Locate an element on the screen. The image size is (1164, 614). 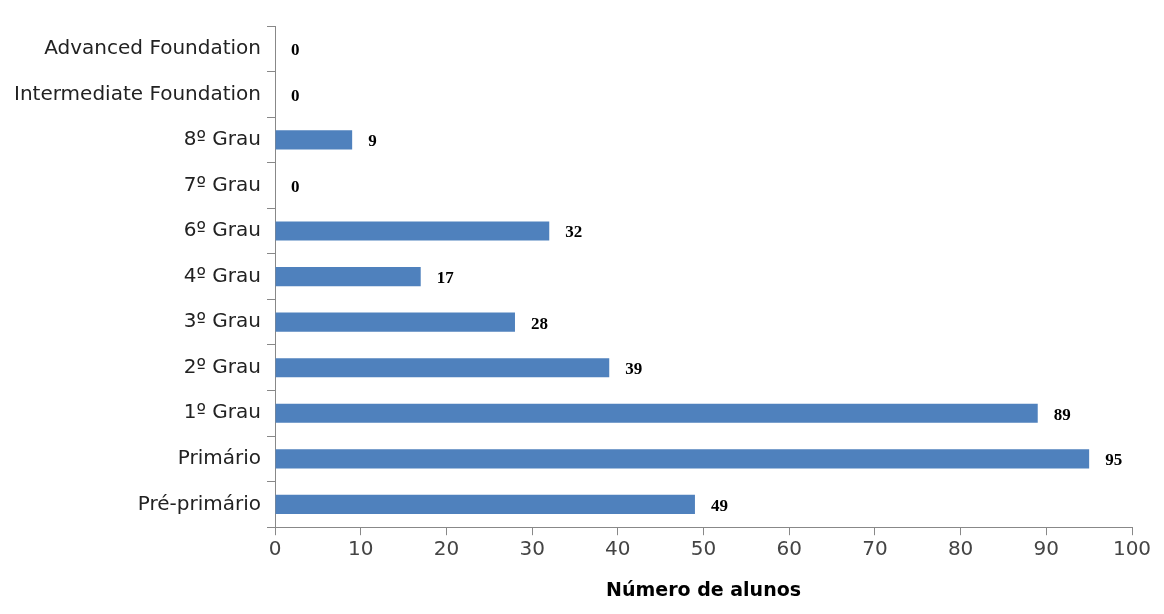
y-tick-label: 2º Grau is located at coordinates (222, 365).